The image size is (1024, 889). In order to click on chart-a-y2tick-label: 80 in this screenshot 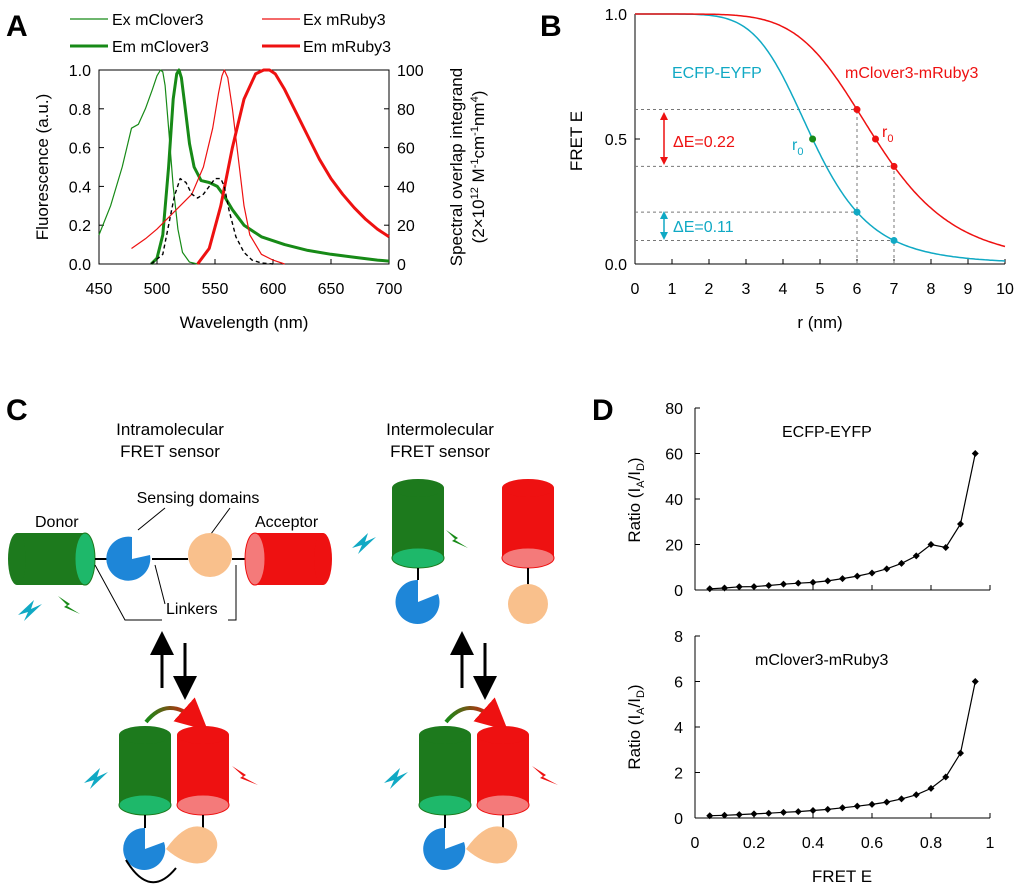, I will do `click(406, 110)`.